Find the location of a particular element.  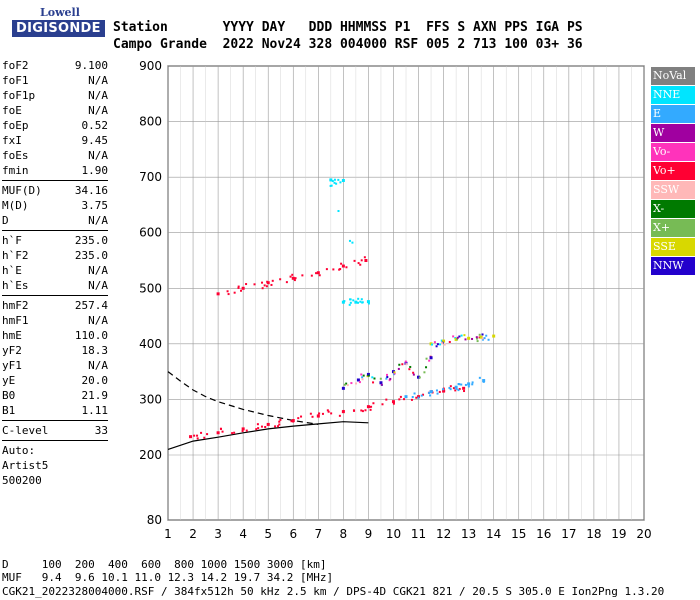

x-tick-label: 17 is located at coordinates (568, 534).